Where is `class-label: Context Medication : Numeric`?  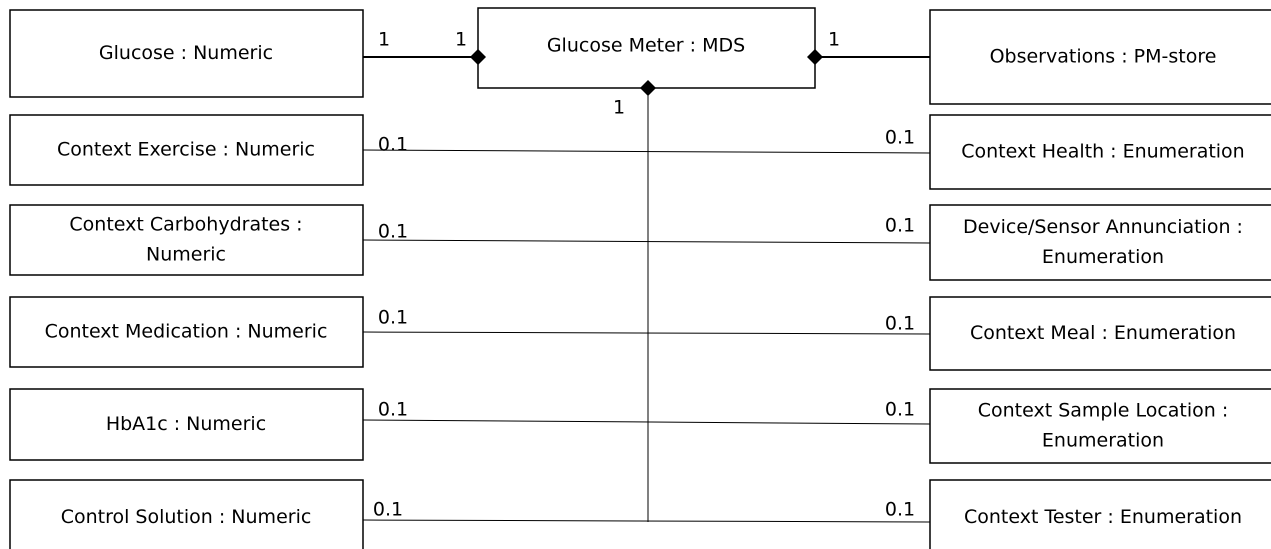
class-label: Context Medication : Numeric is located at coordinates (186, 332).